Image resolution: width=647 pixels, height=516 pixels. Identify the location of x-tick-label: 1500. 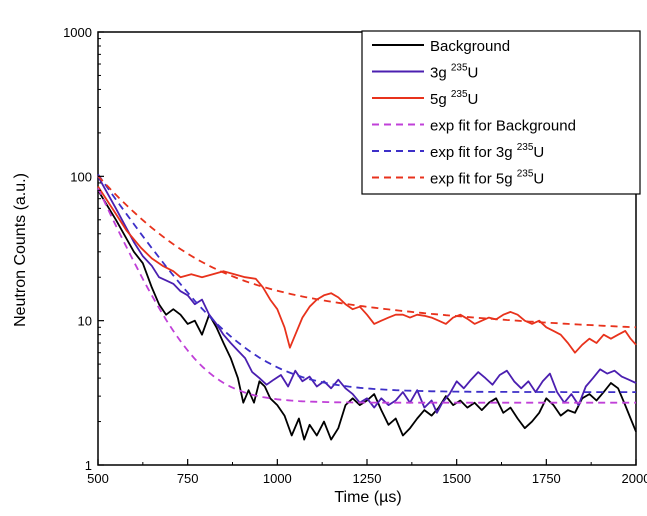
(456, 478).